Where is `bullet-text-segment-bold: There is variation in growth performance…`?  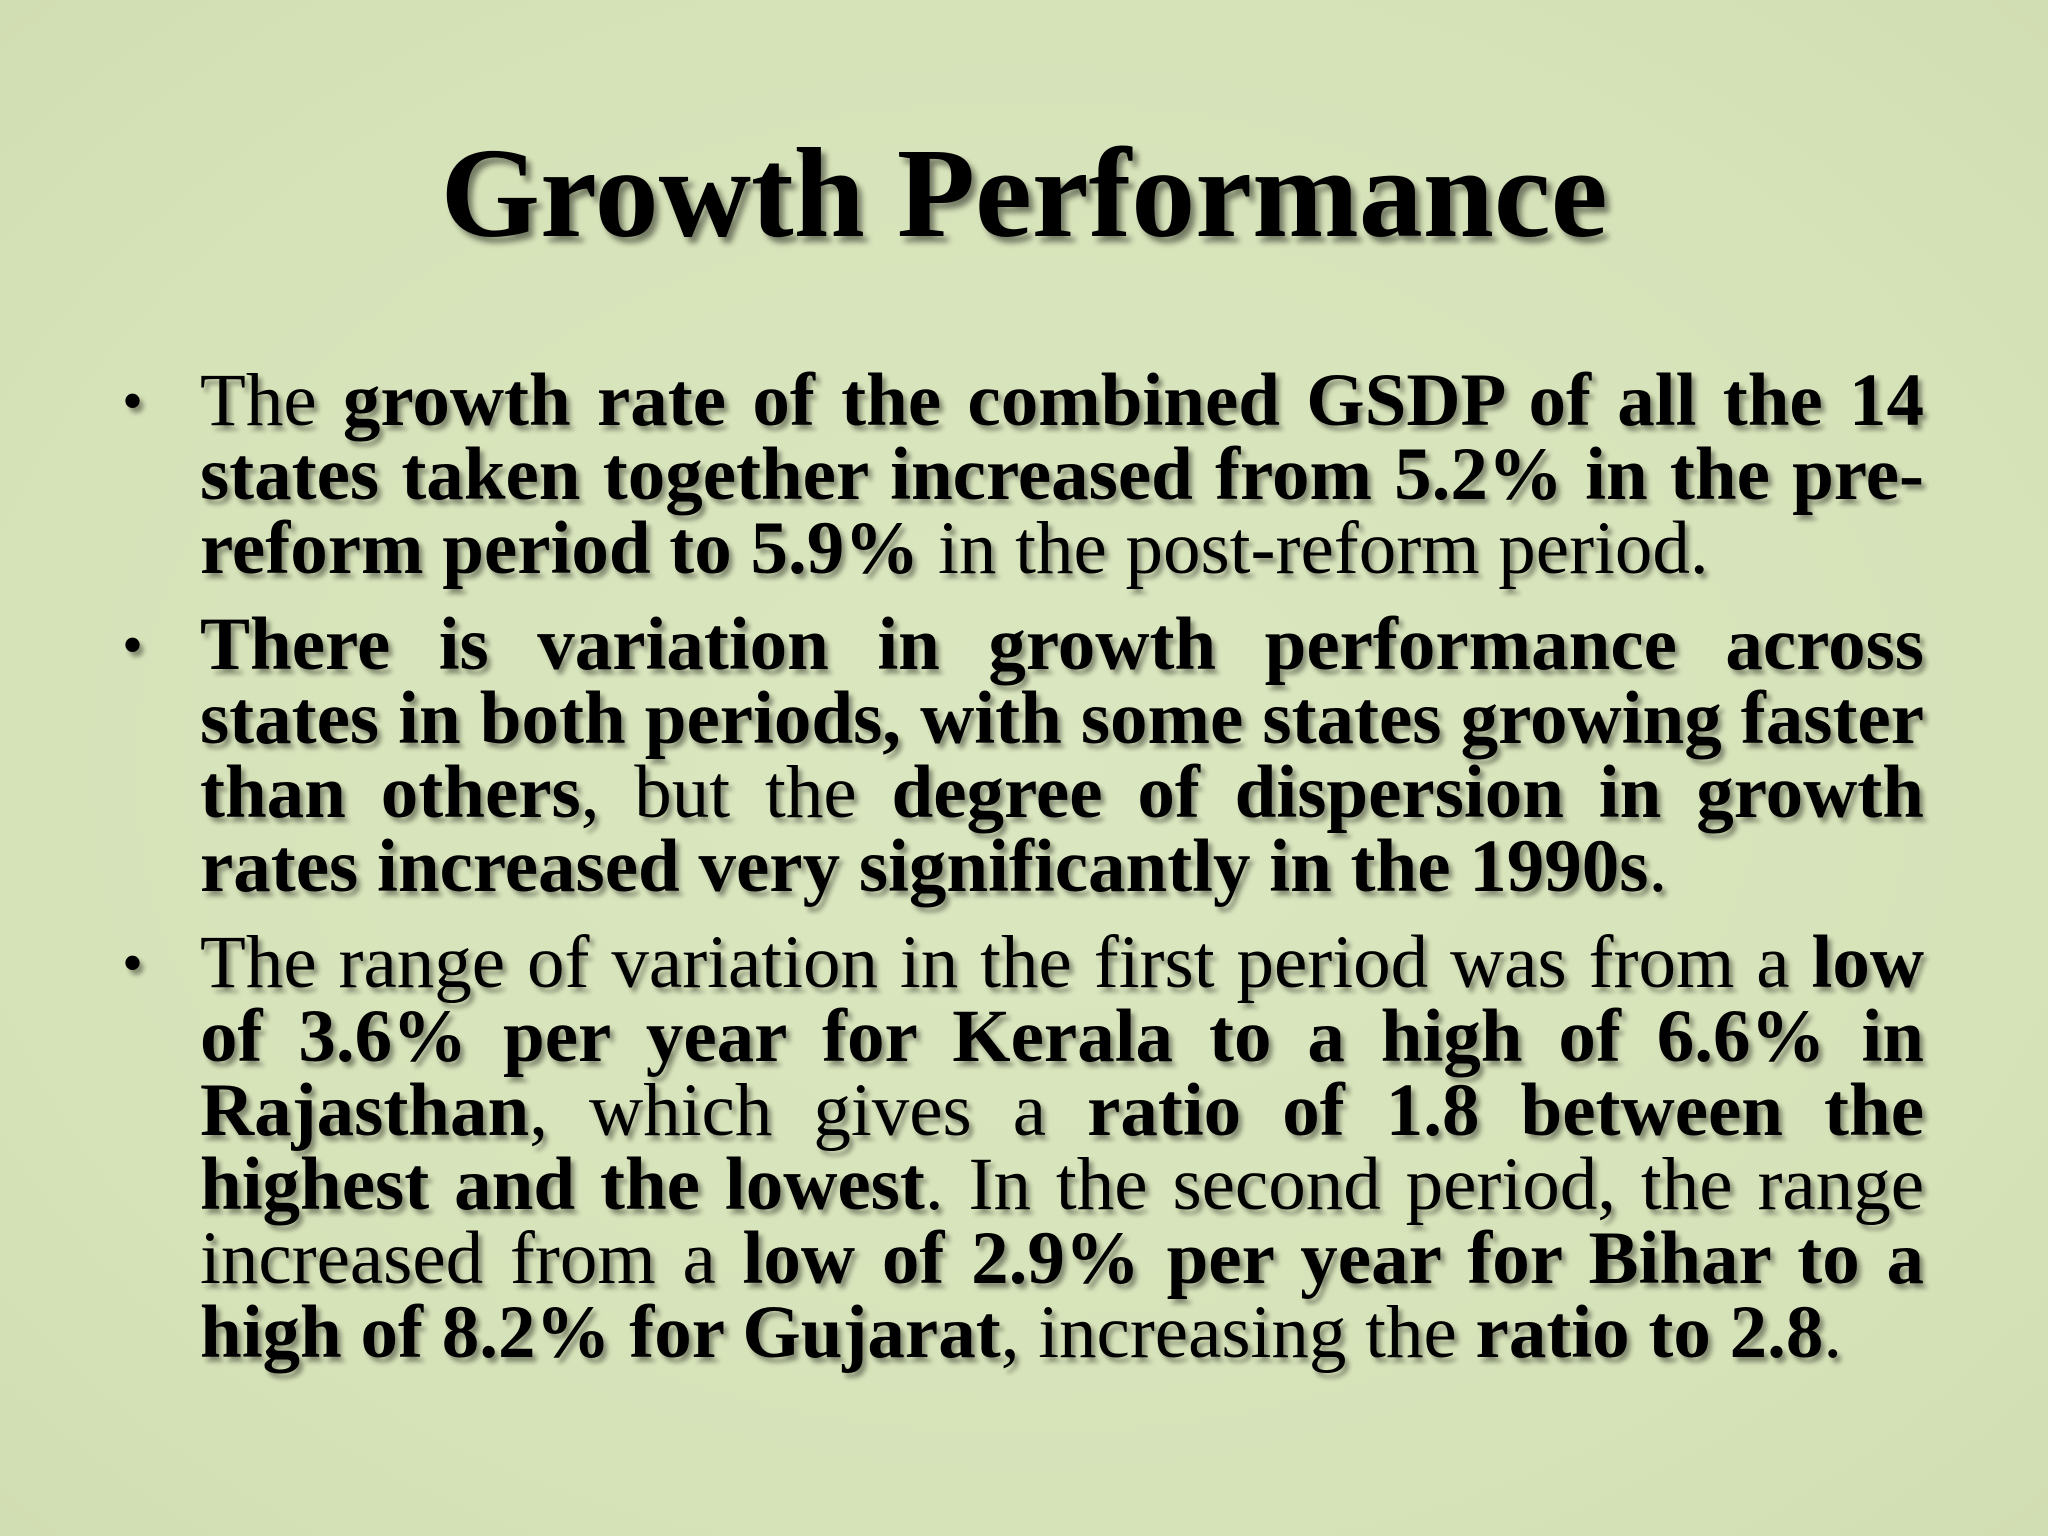
bullet-text-segment-bold: There is variation in growth performance… is located at coordinates (1062, 718).